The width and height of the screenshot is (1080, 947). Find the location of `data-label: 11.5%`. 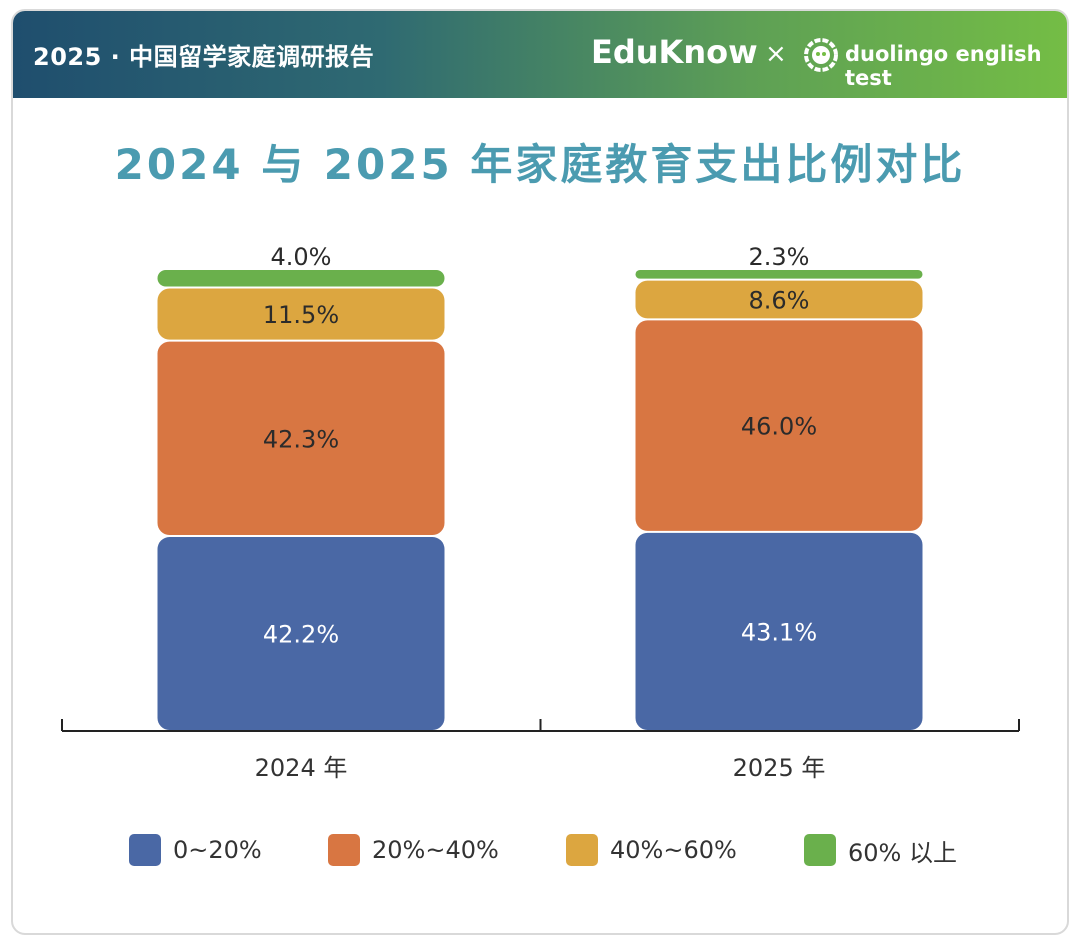

data-label: 11.5% is located at coordinates (301, 315).